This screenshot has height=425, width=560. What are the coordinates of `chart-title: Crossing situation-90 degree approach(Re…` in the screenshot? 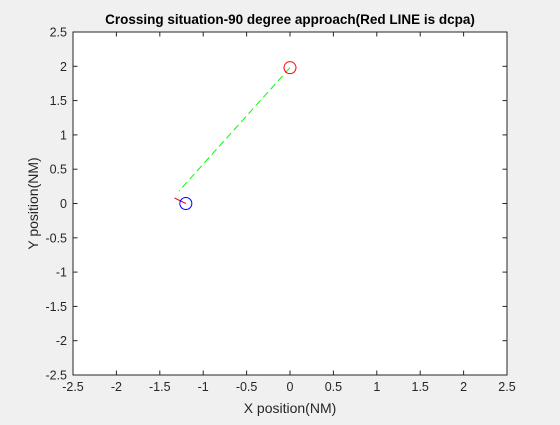 It's located at (290, 19).